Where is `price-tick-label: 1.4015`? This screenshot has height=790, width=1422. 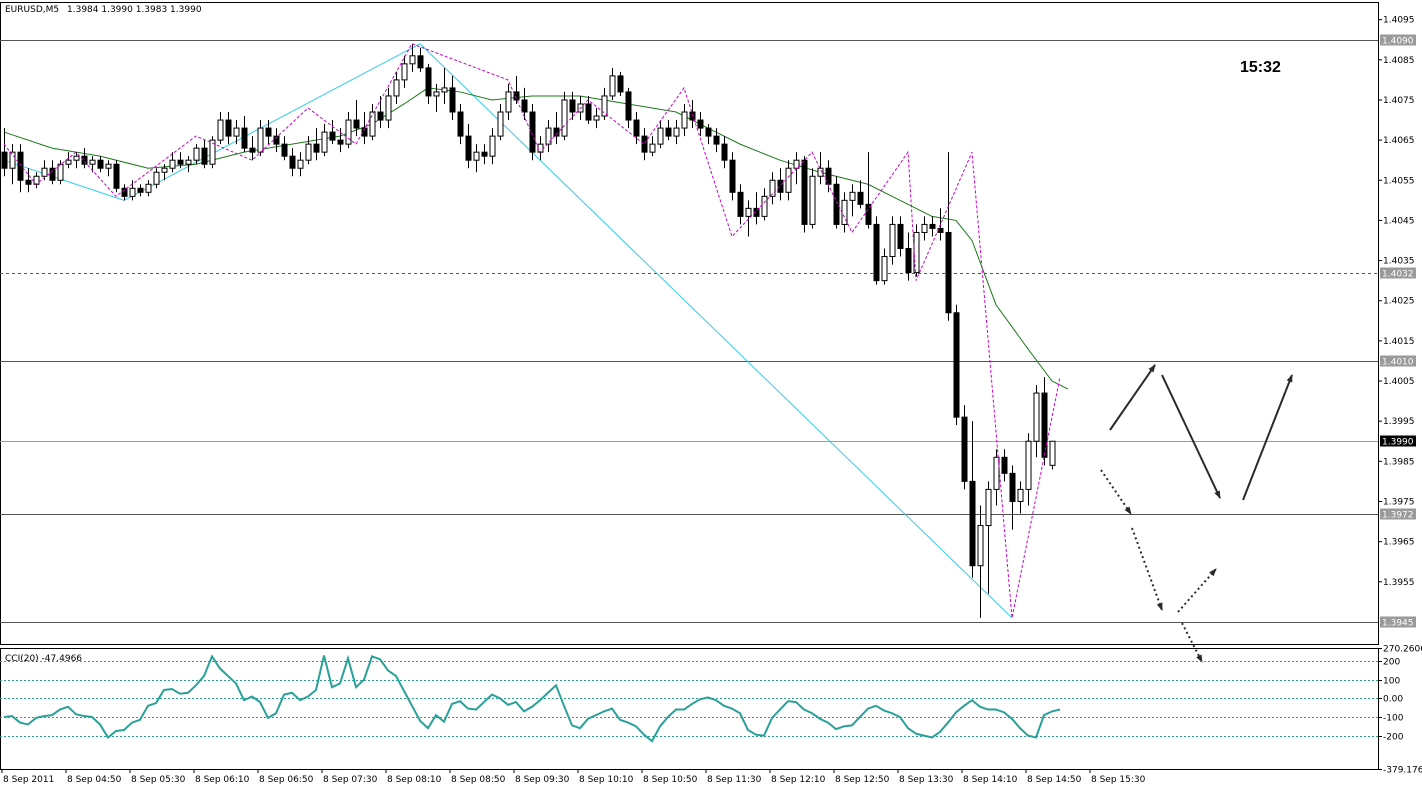 price-tick-label: 1.4015 is located at coordinates (1399, 342).